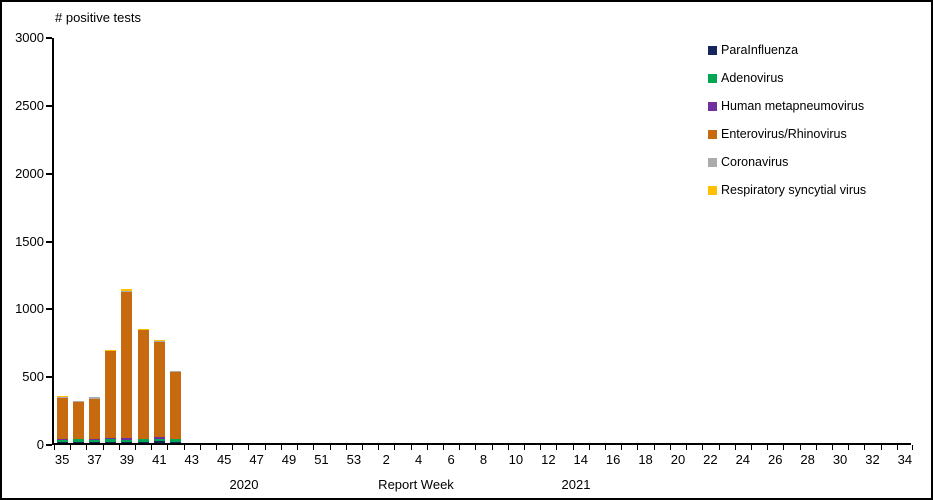  I want to click on legend-item-adenovirus: Adenovirus, so click(787, 78).